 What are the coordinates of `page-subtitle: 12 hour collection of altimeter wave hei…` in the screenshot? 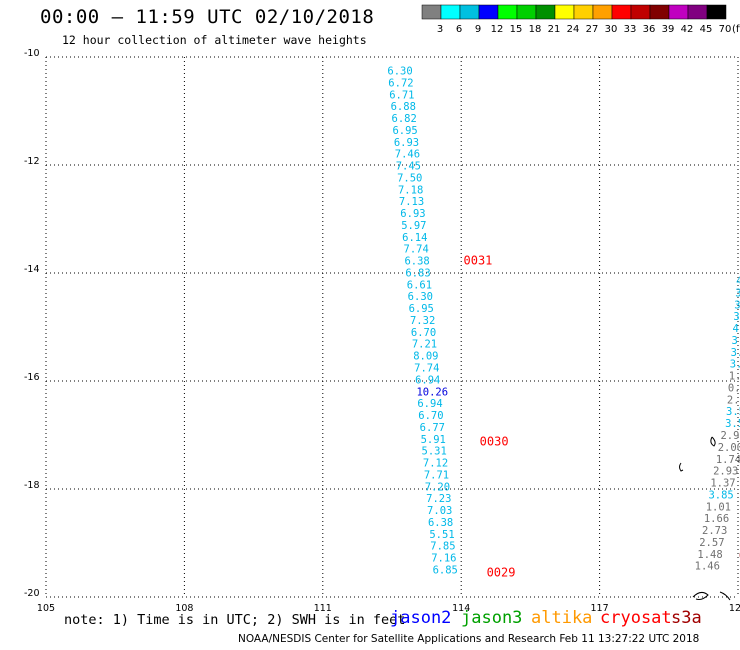 It's located at (214, 40).